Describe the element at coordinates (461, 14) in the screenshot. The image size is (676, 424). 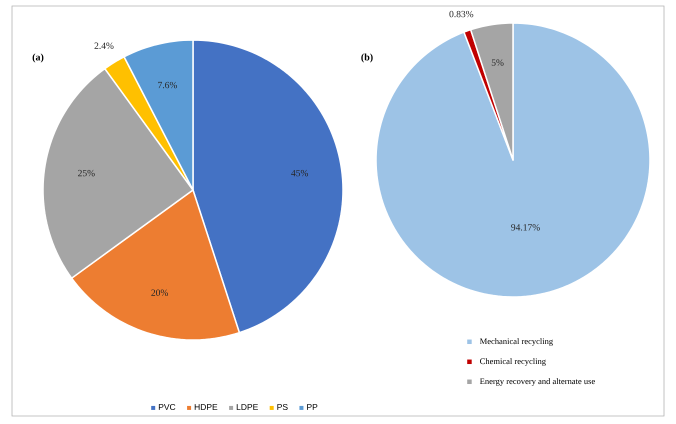
I see `data-label: 0.83%` at that location.